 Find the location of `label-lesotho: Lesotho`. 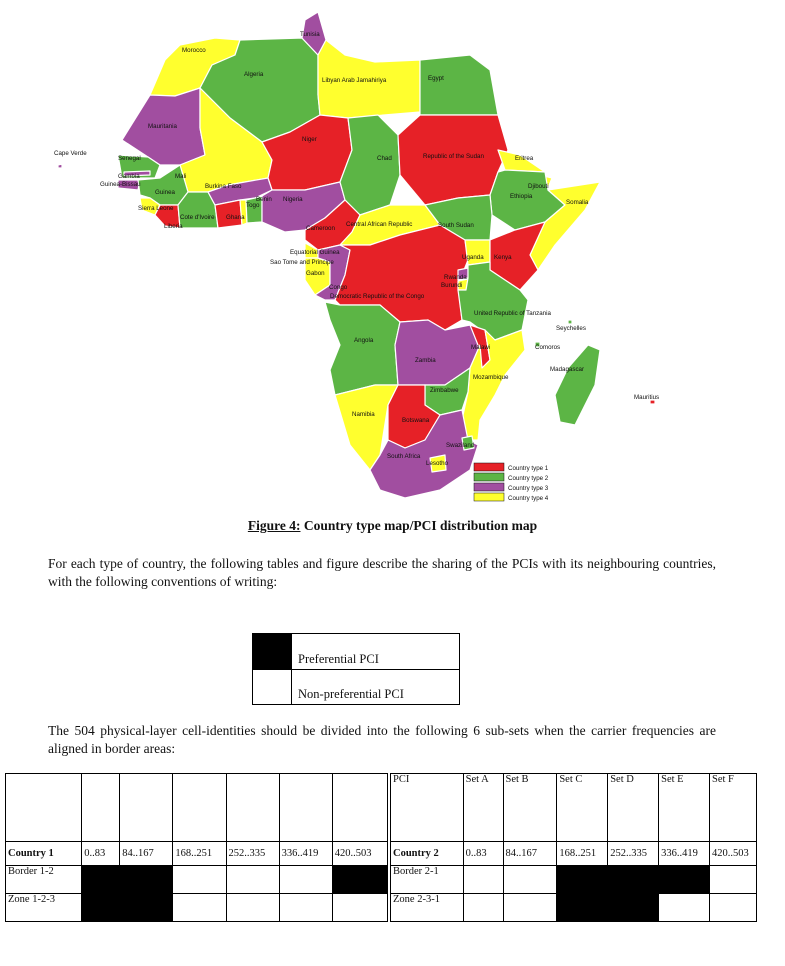

label-lesotho: Lesotho is located at coordinates (437, 463).